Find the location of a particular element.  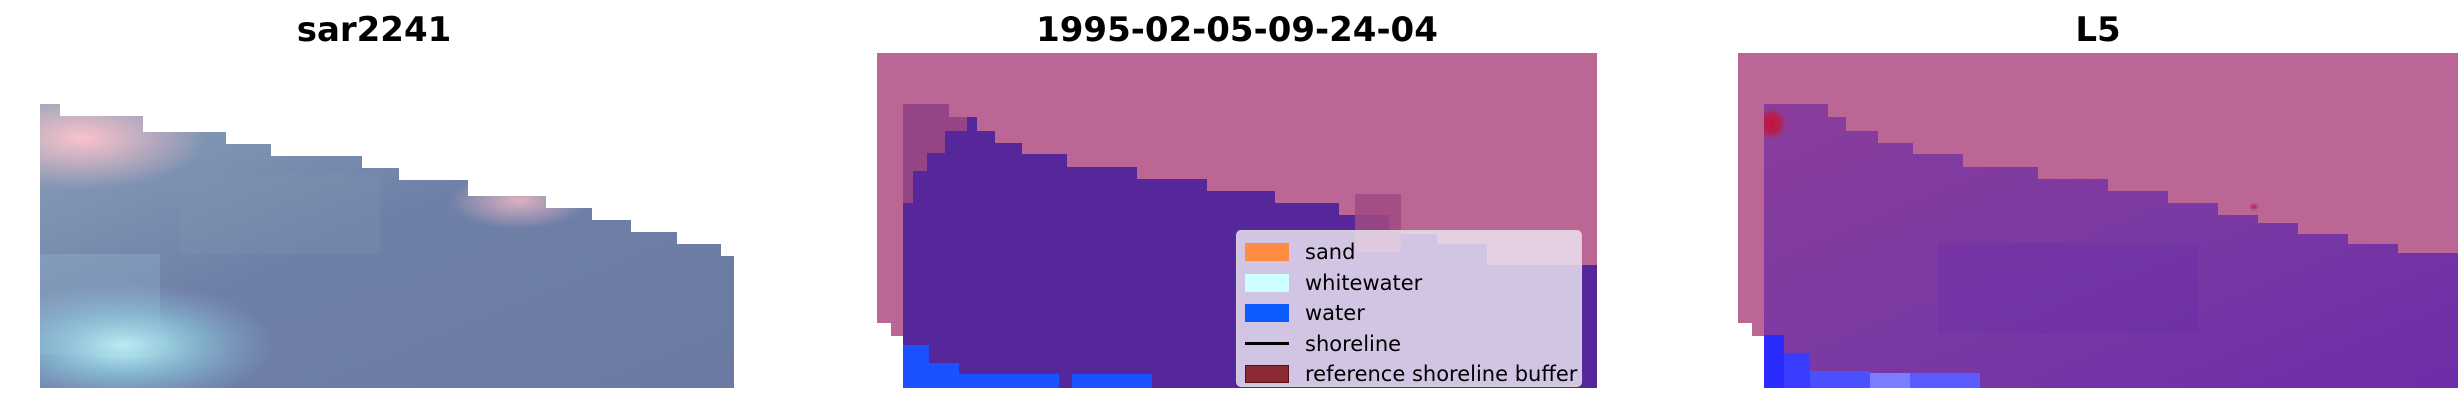

legend-item-sand: sand is located at coordinates (1413, 252).